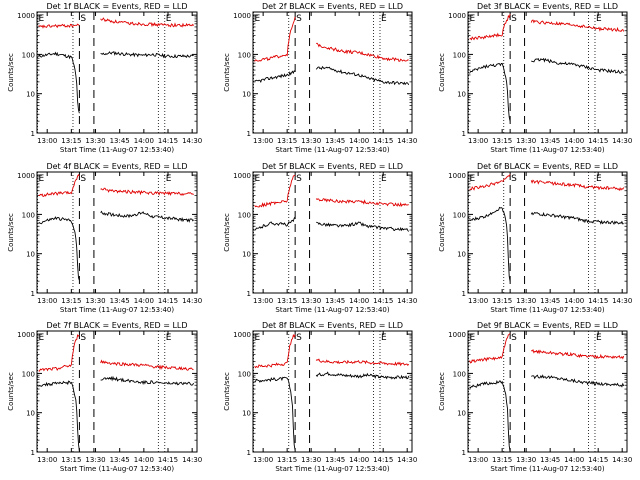  I want to click on chart-title: Det 3f BLACK = Events, RED = LLD, so click(547, 6).